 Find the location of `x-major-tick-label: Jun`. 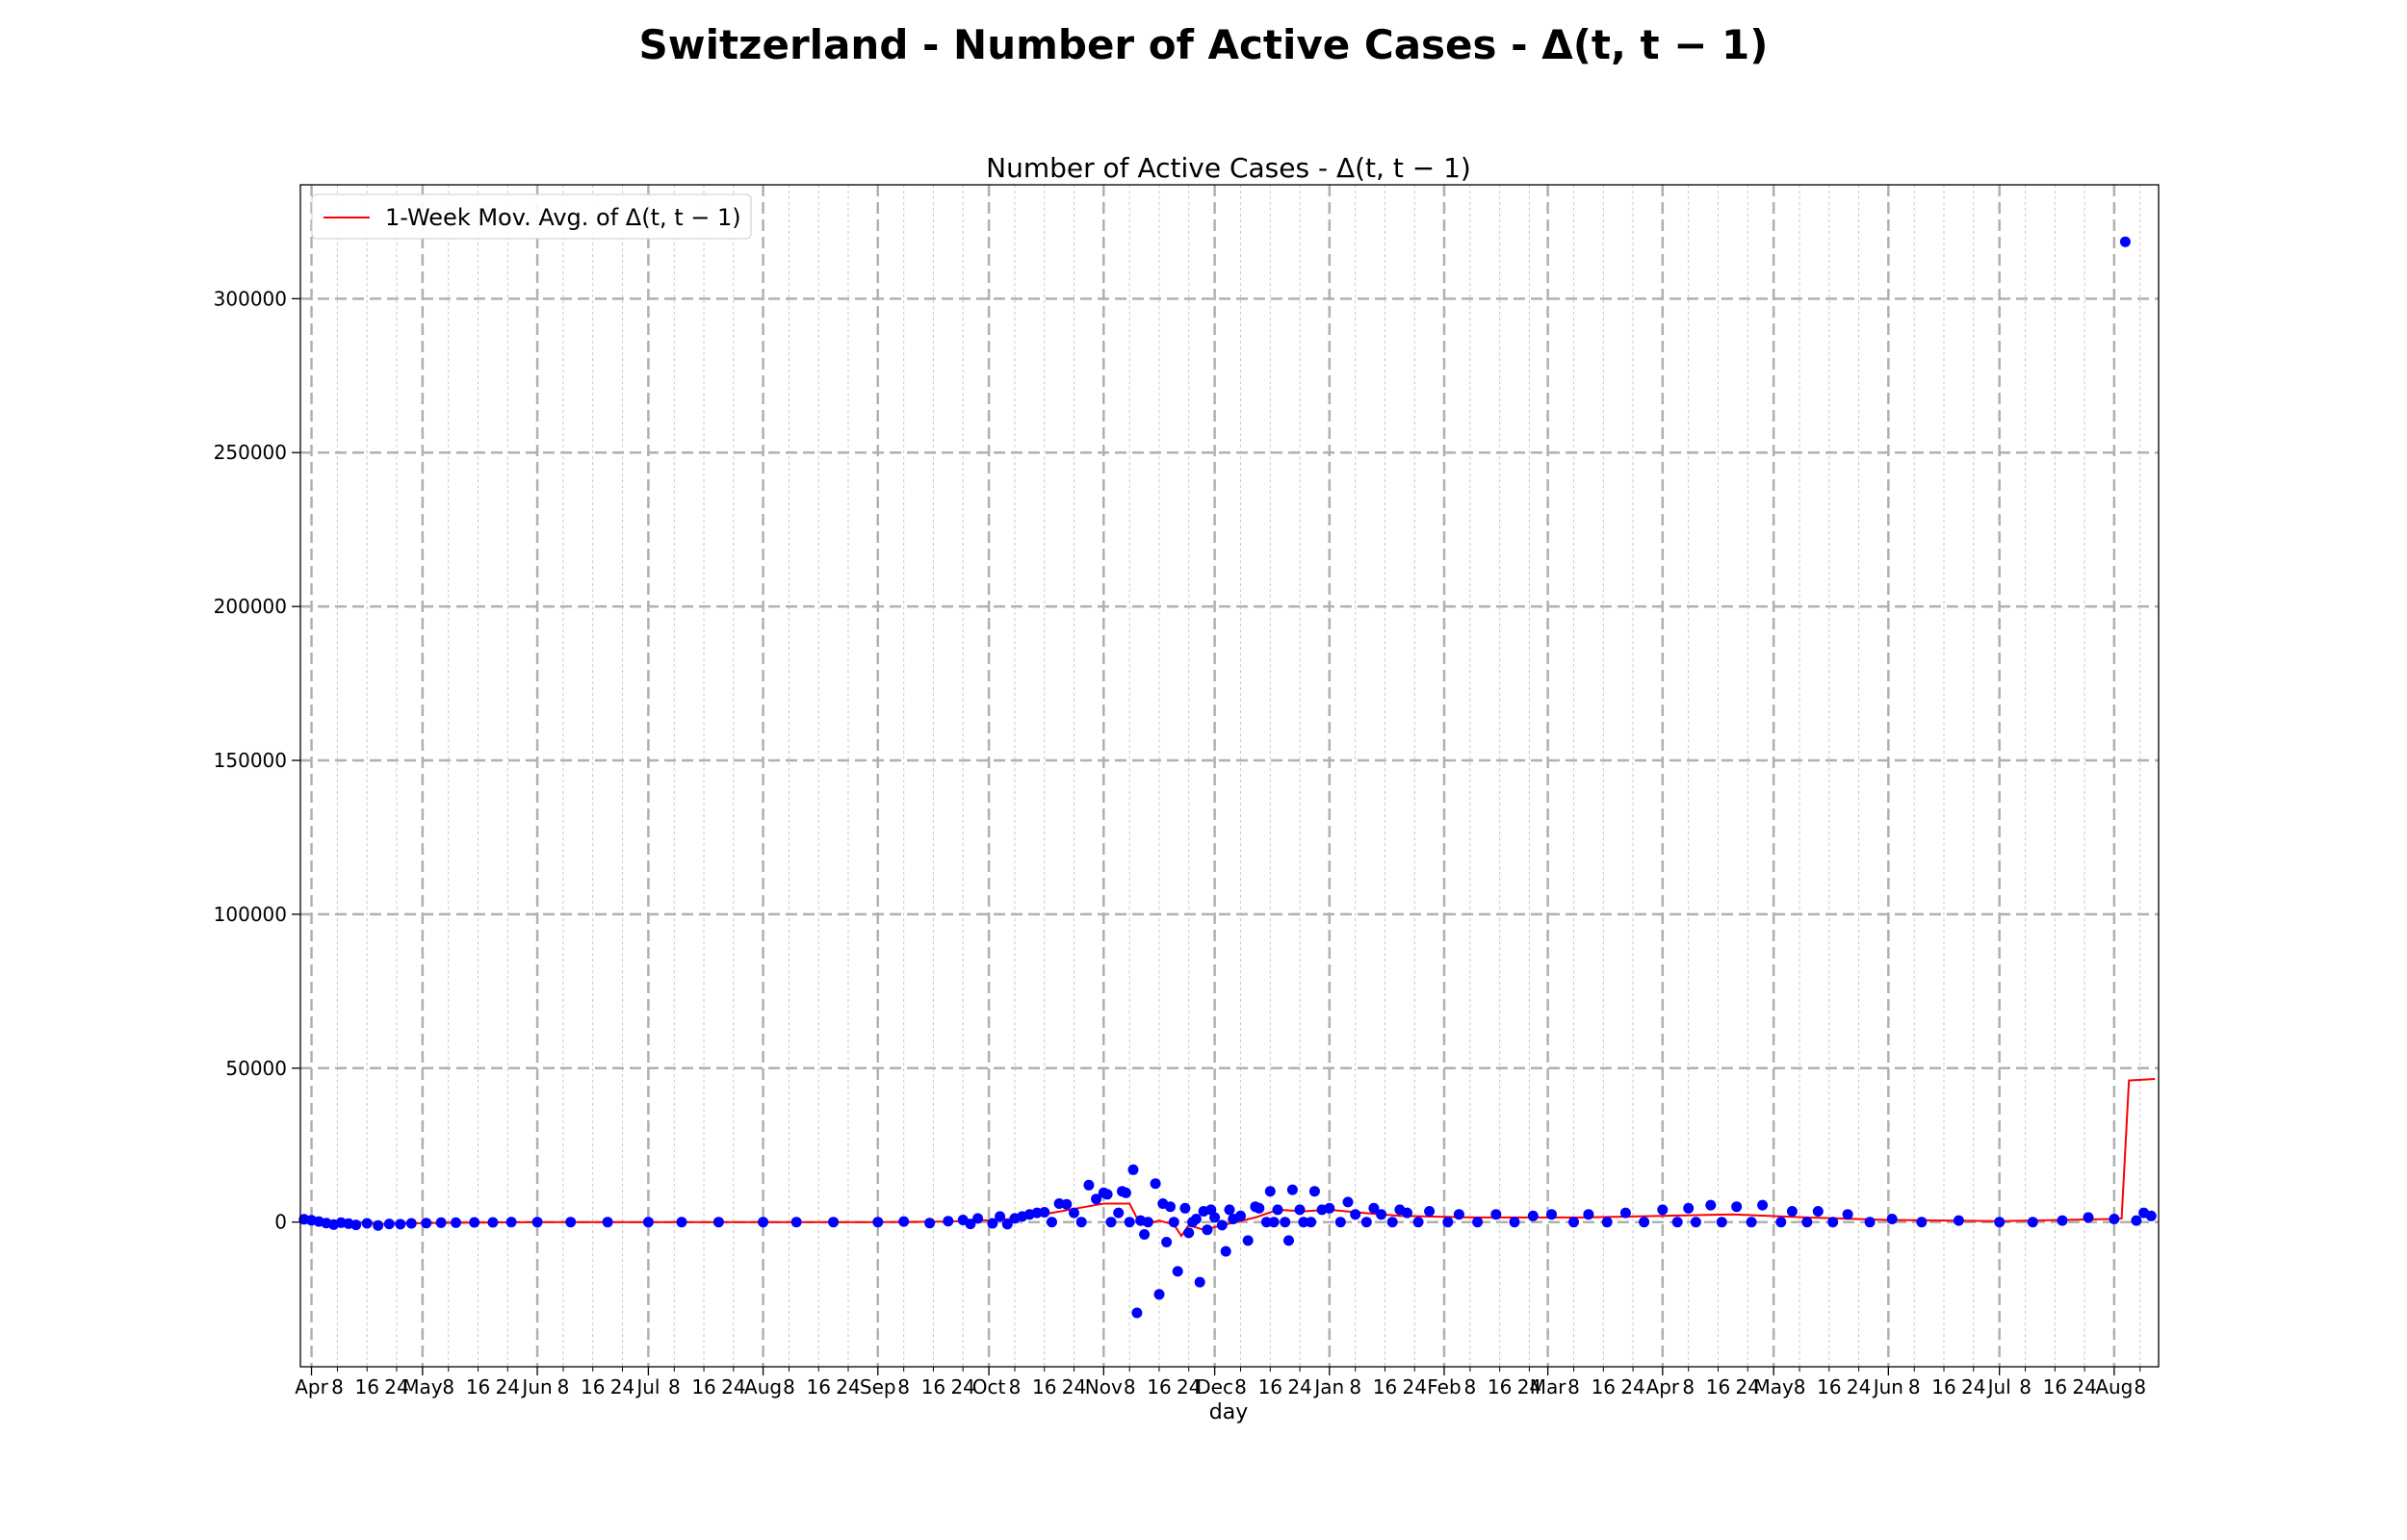

x-major-tick-label: Jun is located at coordinates (536, 1387).